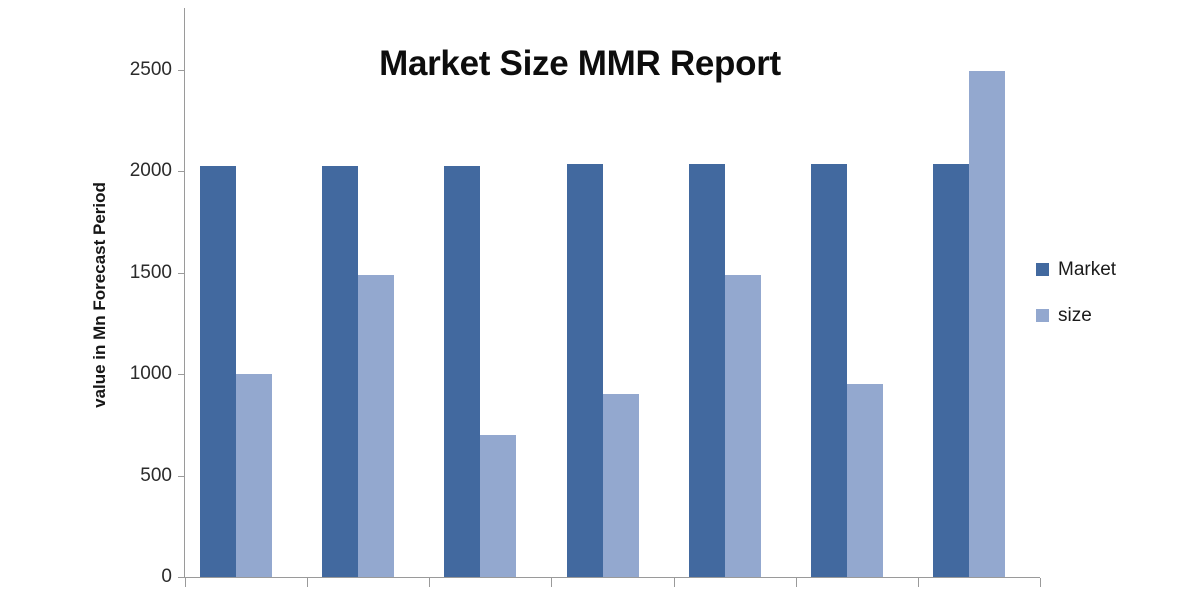  What do you see at coordinates (150, 272) in the screenshot?
I see `y-axis-tick-label: 1500` at bounding box center [150, 272].